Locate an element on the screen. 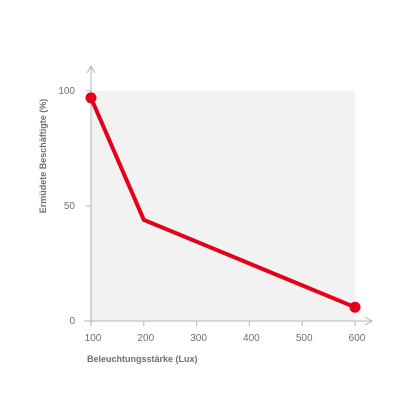  y-axis-title: Ermüdete Beschäftigte (%) is located at coordinates (43, 156).